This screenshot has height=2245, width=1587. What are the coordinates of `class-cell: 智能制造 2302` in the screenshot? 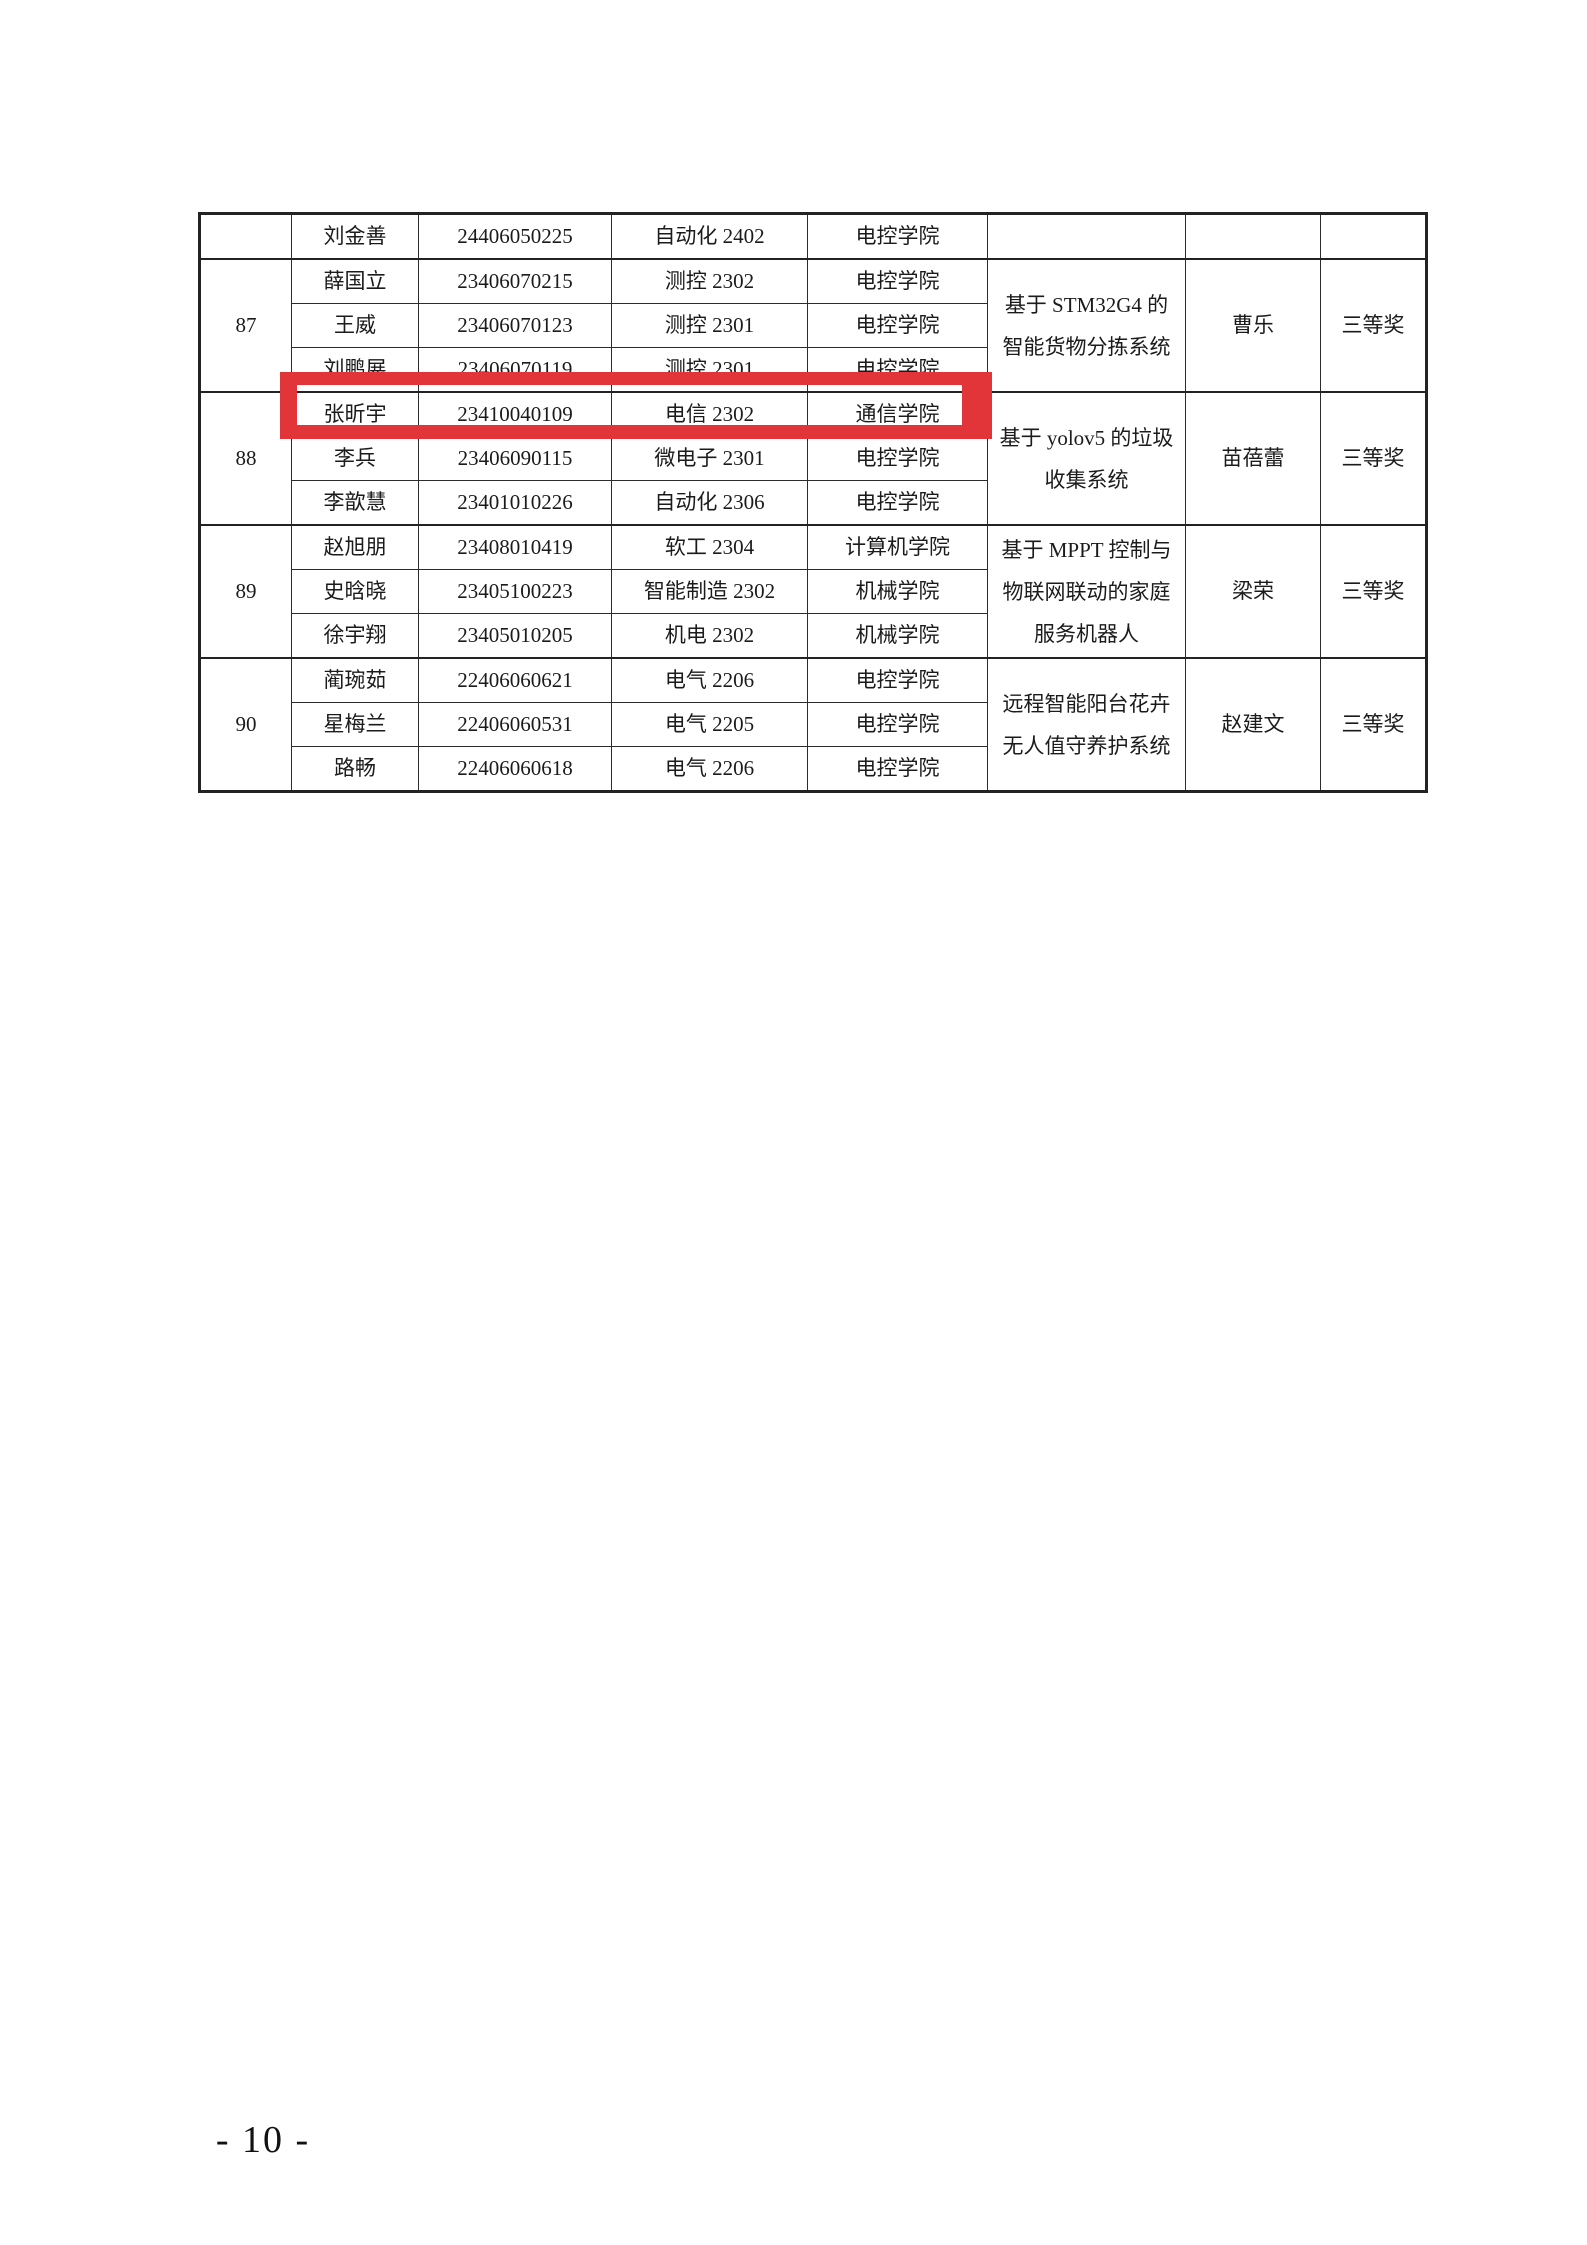 It's located at (709, 591).